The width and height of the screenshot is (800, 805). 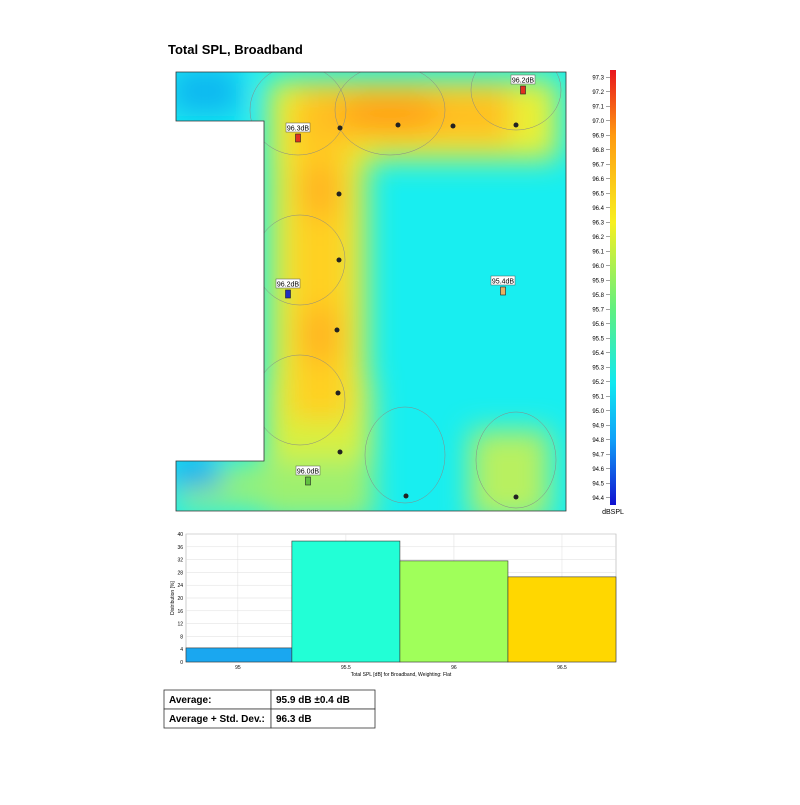 I want to click on colorbar-tick-label: 97.0, so click(x=598, y=122).